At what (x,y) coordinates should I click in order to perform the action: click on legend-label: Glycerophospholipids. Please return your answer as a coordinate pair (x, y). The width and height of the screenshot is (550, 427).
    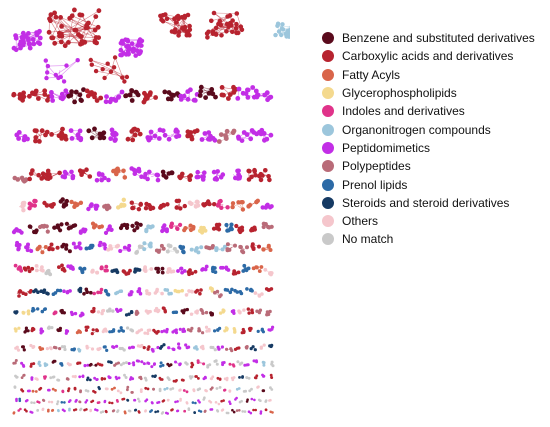
    Looking at the image, I should click on (399, 93).